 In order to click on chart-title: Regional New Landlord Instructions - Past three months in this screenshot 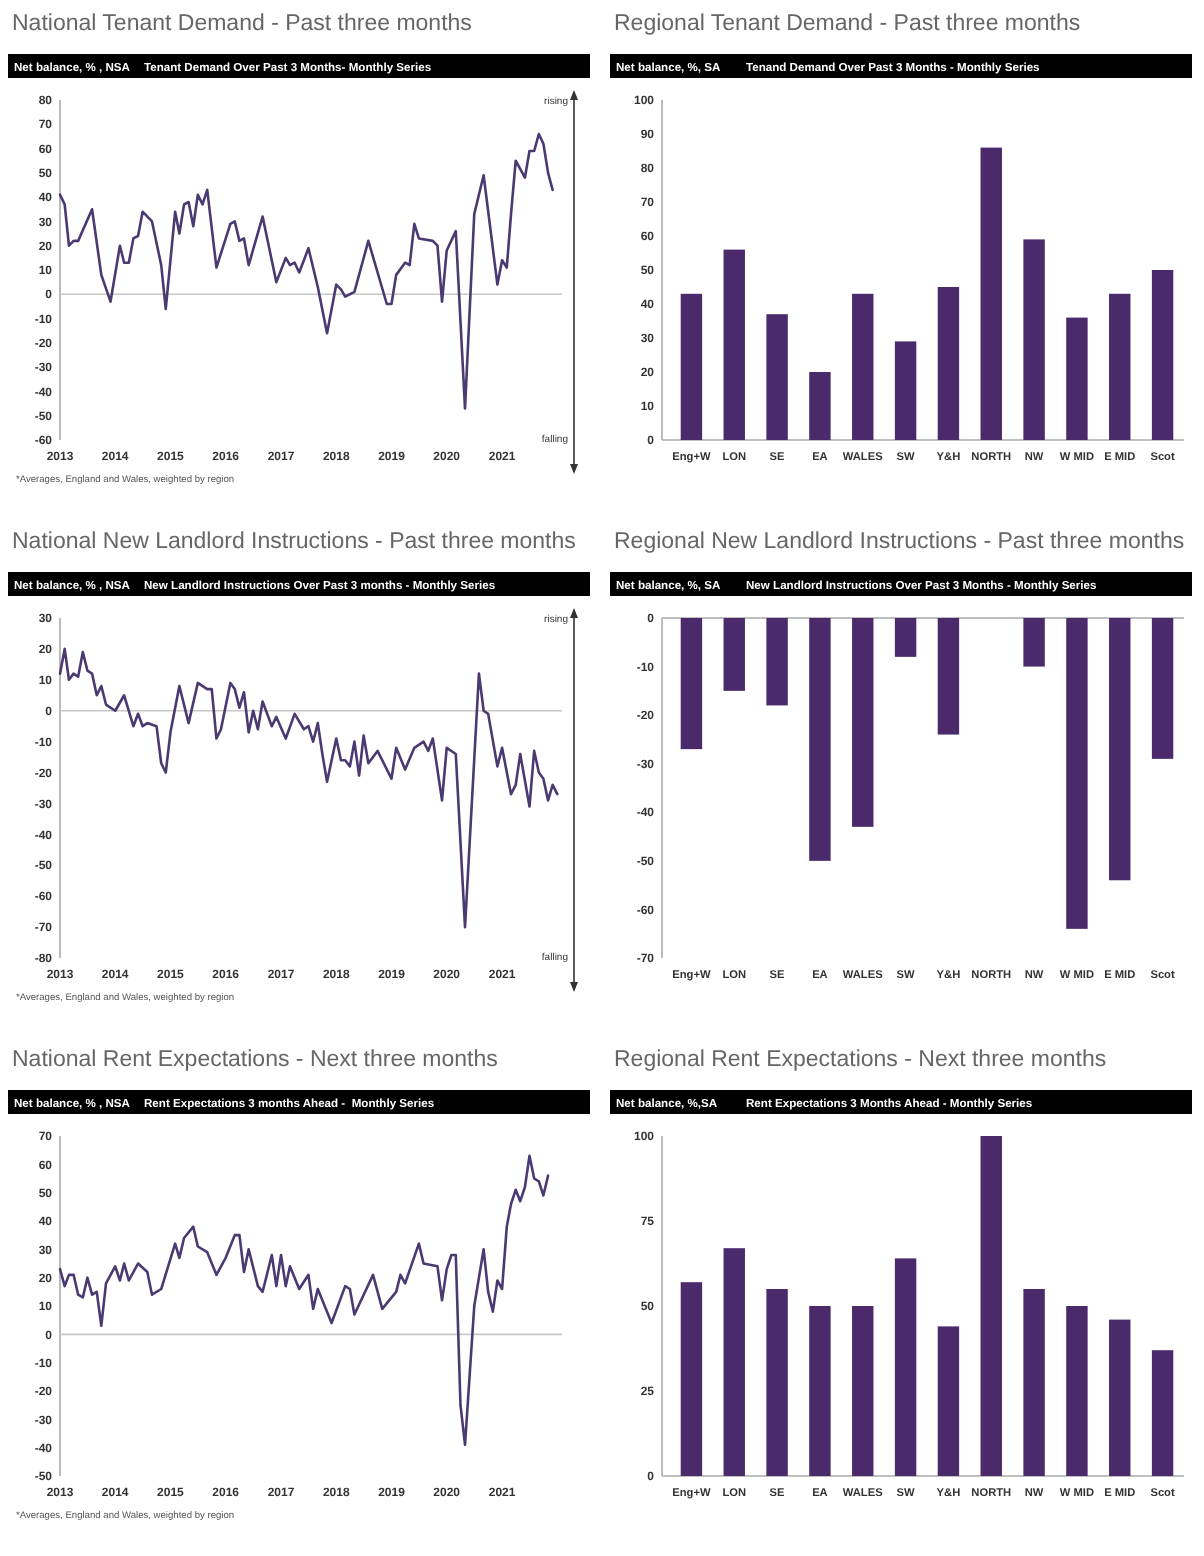, I will do `click(899, 542)`.